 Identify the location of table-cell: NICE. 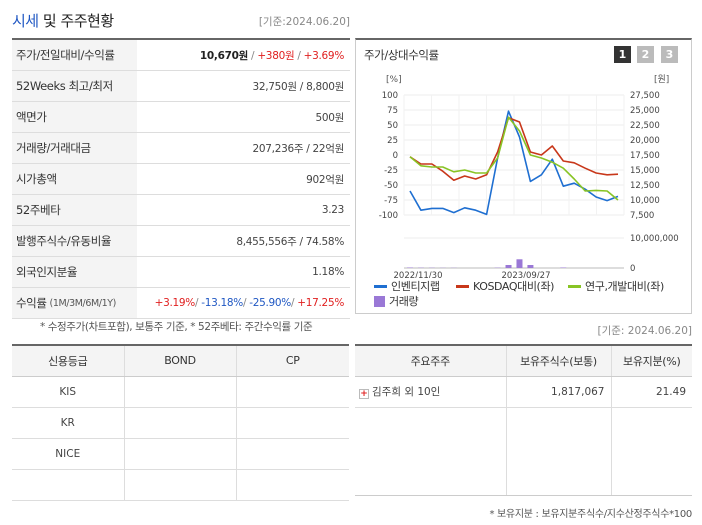
(68, 454).